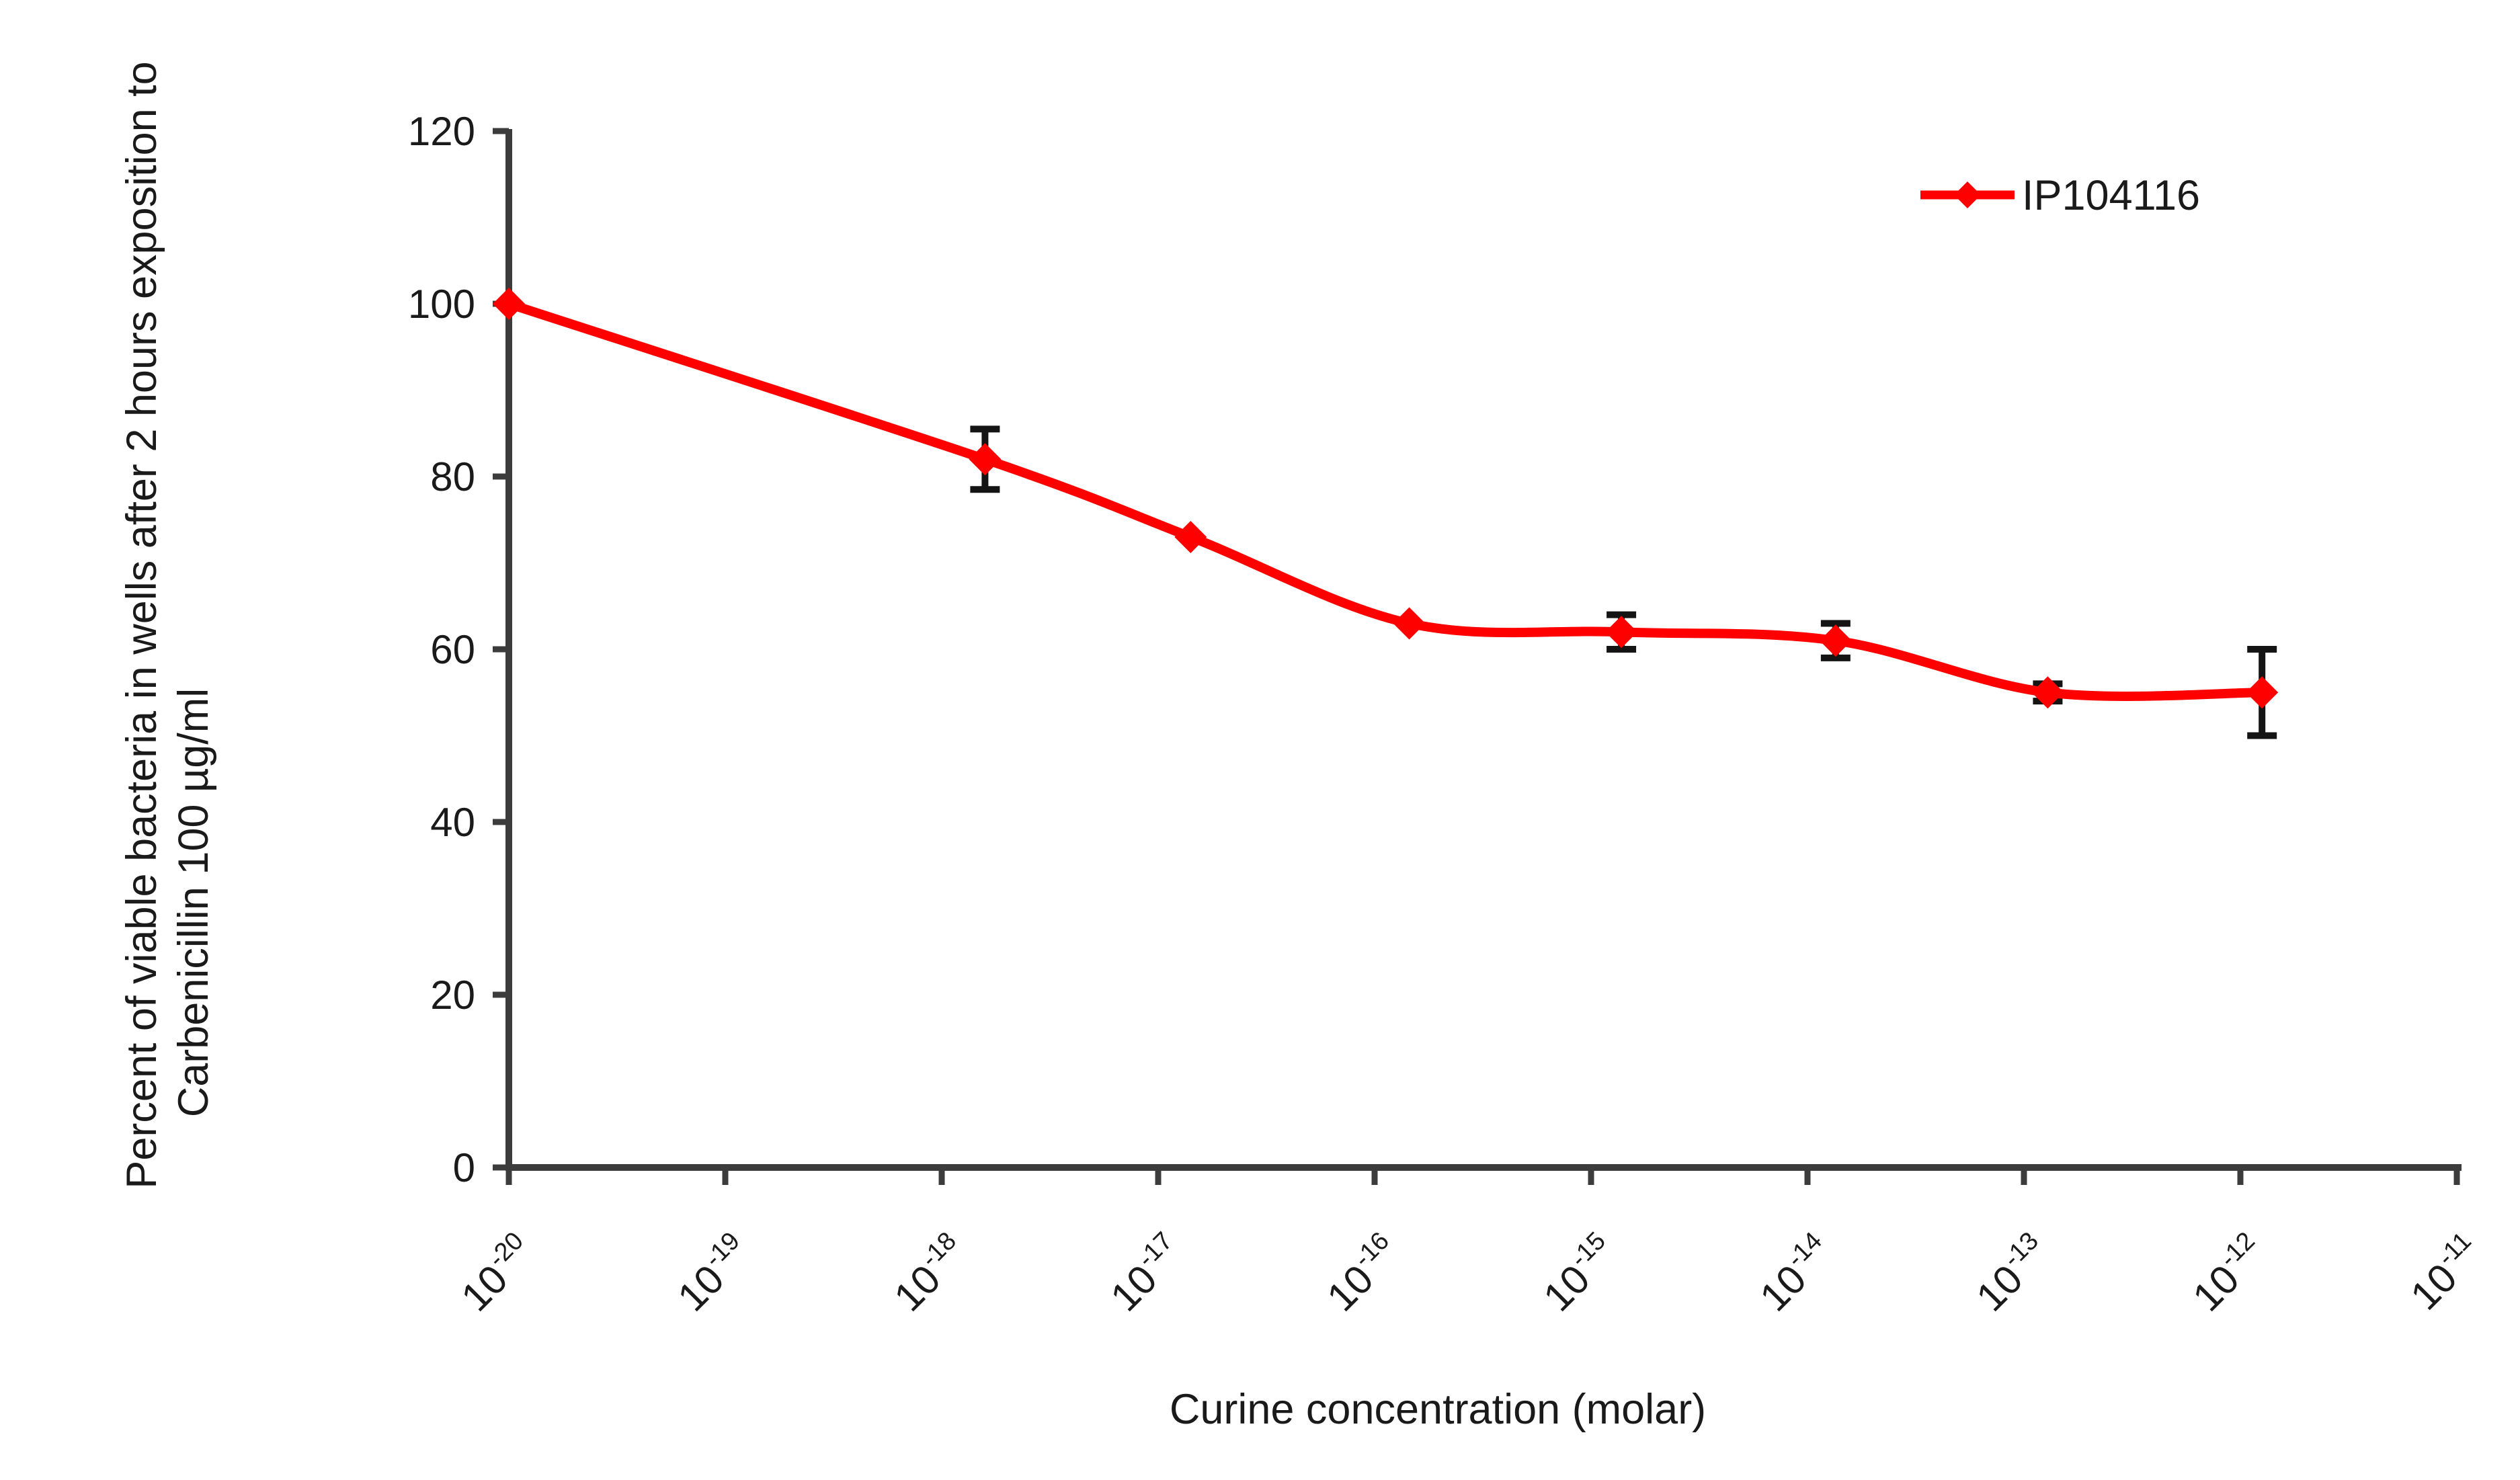 This screenshot has width=2520, height=1480. What do you see at coordinates (194, 903) in the screenshot?
I see `y-axis-title-line2: Carbenicillin 100 µg/ml` at bounding box center [194, 903].